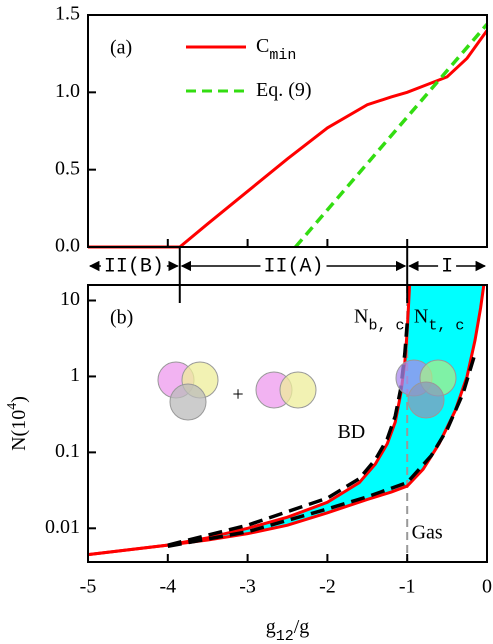 This screenshot has width=493, height=644. I want to click on venn-icons: +, so click(307, 390).